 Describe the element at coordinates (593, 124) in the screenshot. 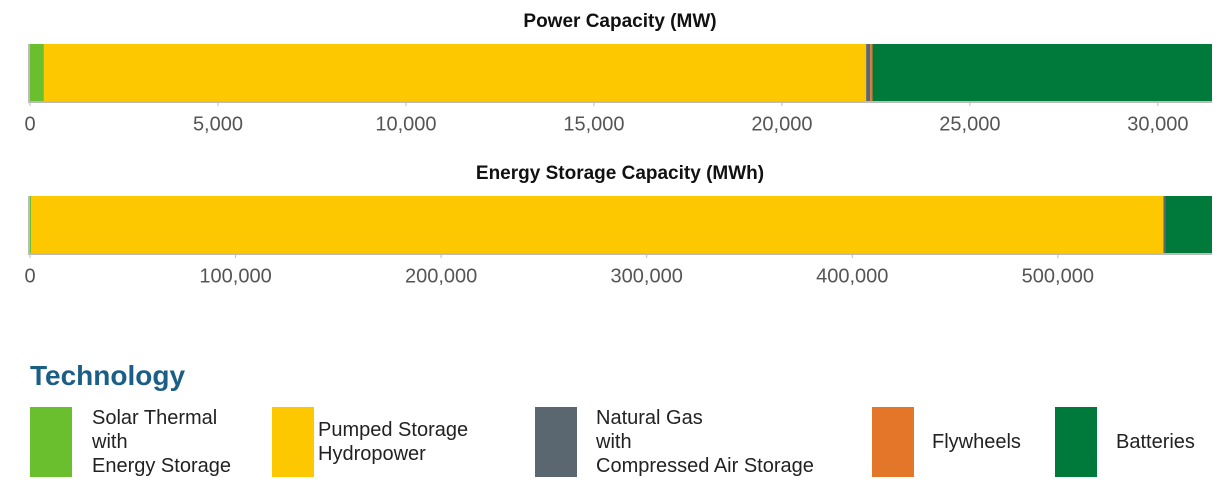

I see `x-tick-label: 15,000` at that location.